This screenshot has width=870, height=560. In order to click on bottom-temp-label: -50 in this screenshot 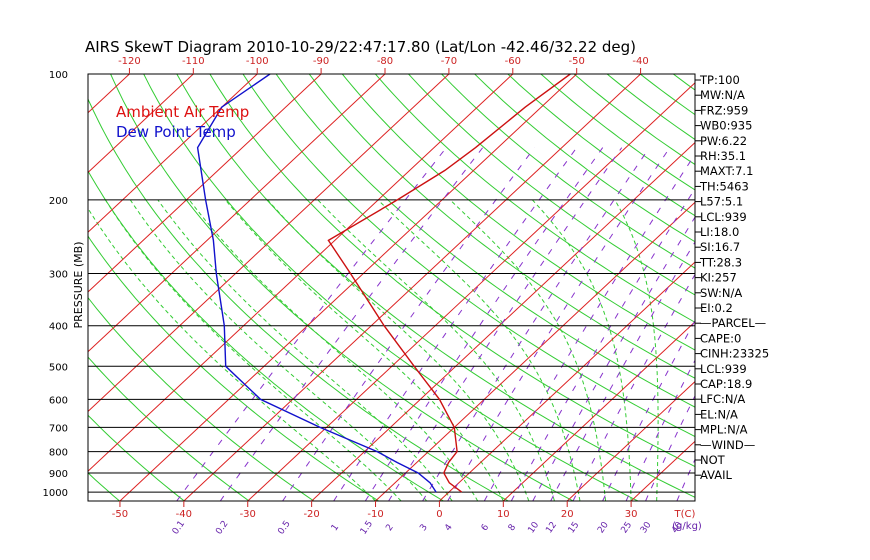, I will do `click(120, 514)`.